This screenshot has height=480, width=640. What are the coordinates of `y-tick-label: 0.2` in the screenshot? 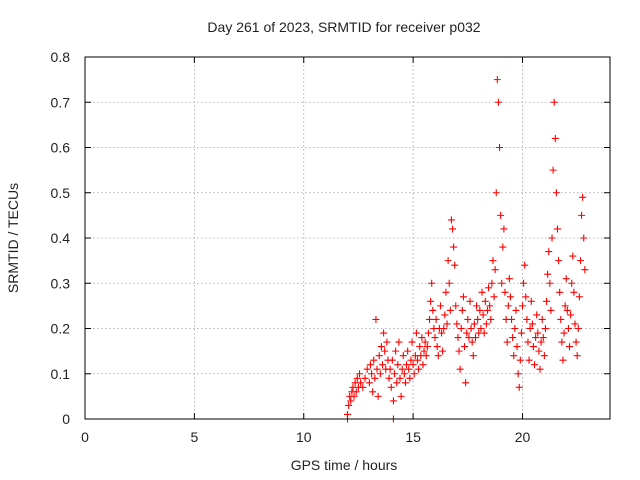 It's located at (61, 329).